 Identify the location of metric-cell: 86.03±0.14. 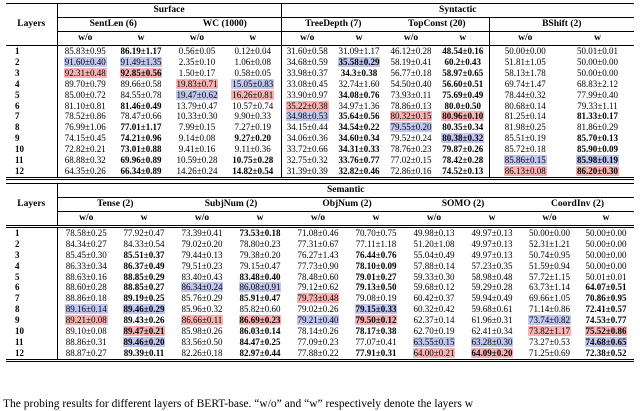
(260, 331).